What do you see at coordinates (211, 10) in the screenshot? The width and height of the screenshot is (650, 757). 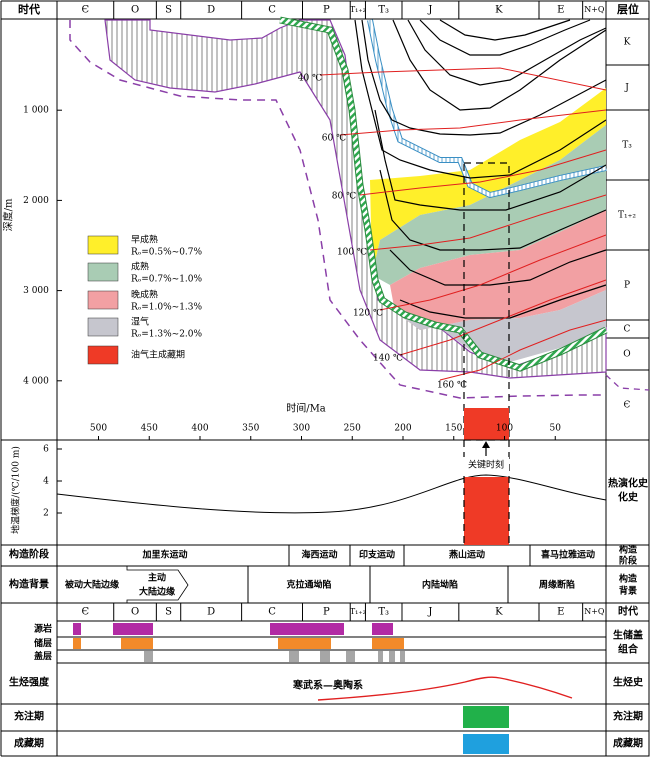 I see `period-label-3: D` at bounding box center [211, 10].